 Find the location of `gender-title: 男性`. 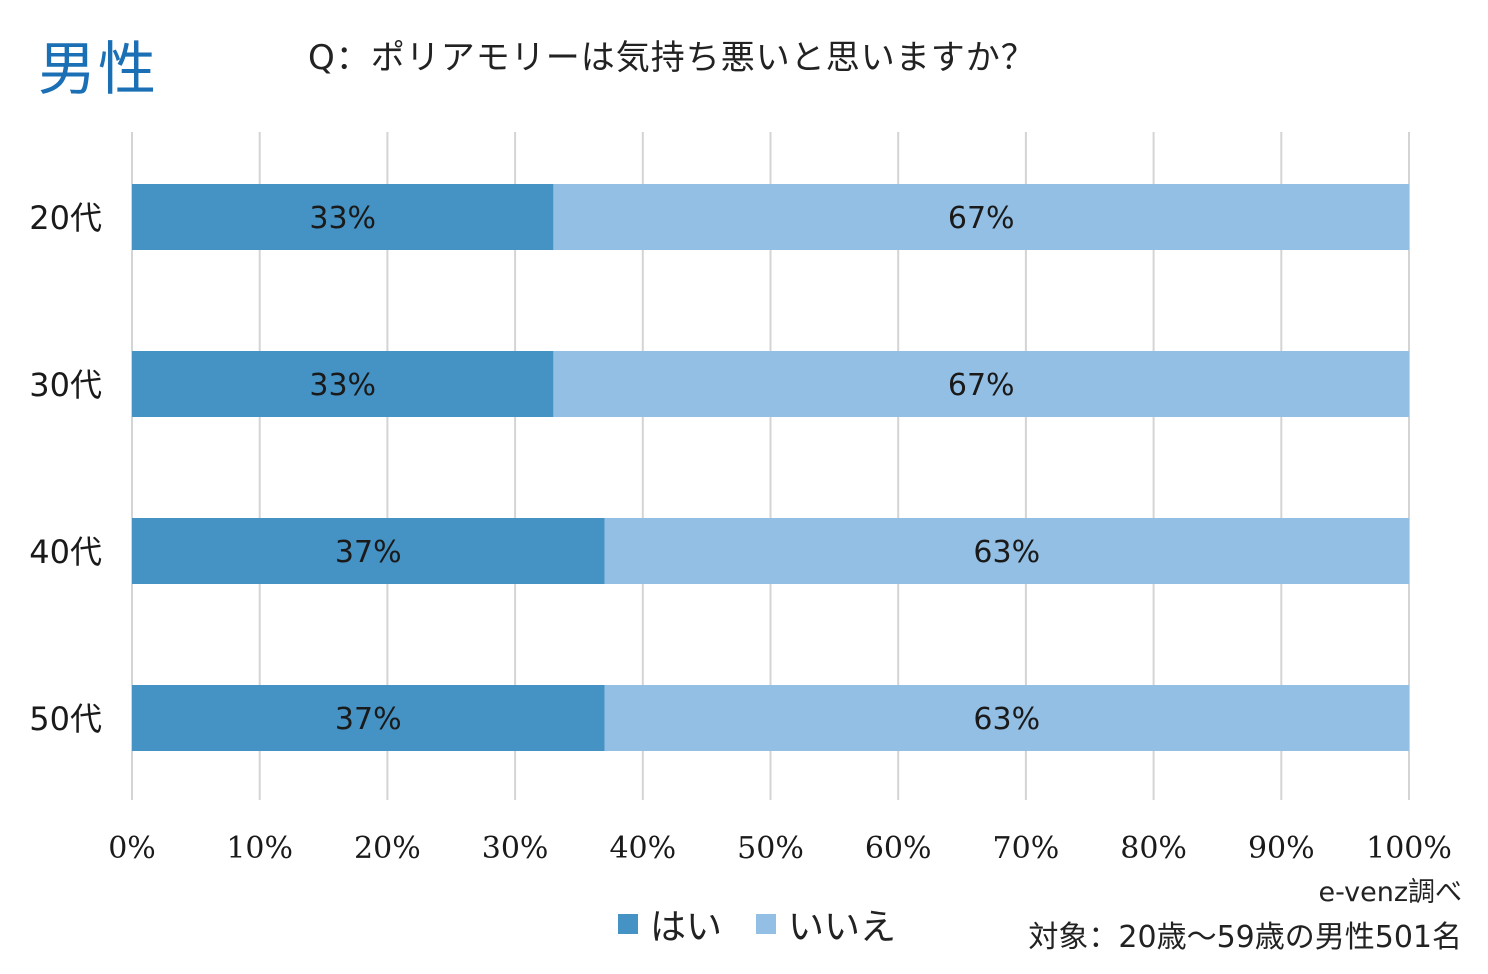

gender-title: 男性 is located at coordinates (98, 69).